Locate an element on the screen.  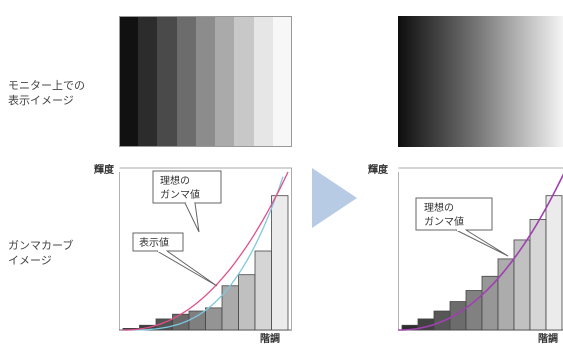
gamma-curve-label: ガンマカーブ イメージ is located at coordinates (40, 253).